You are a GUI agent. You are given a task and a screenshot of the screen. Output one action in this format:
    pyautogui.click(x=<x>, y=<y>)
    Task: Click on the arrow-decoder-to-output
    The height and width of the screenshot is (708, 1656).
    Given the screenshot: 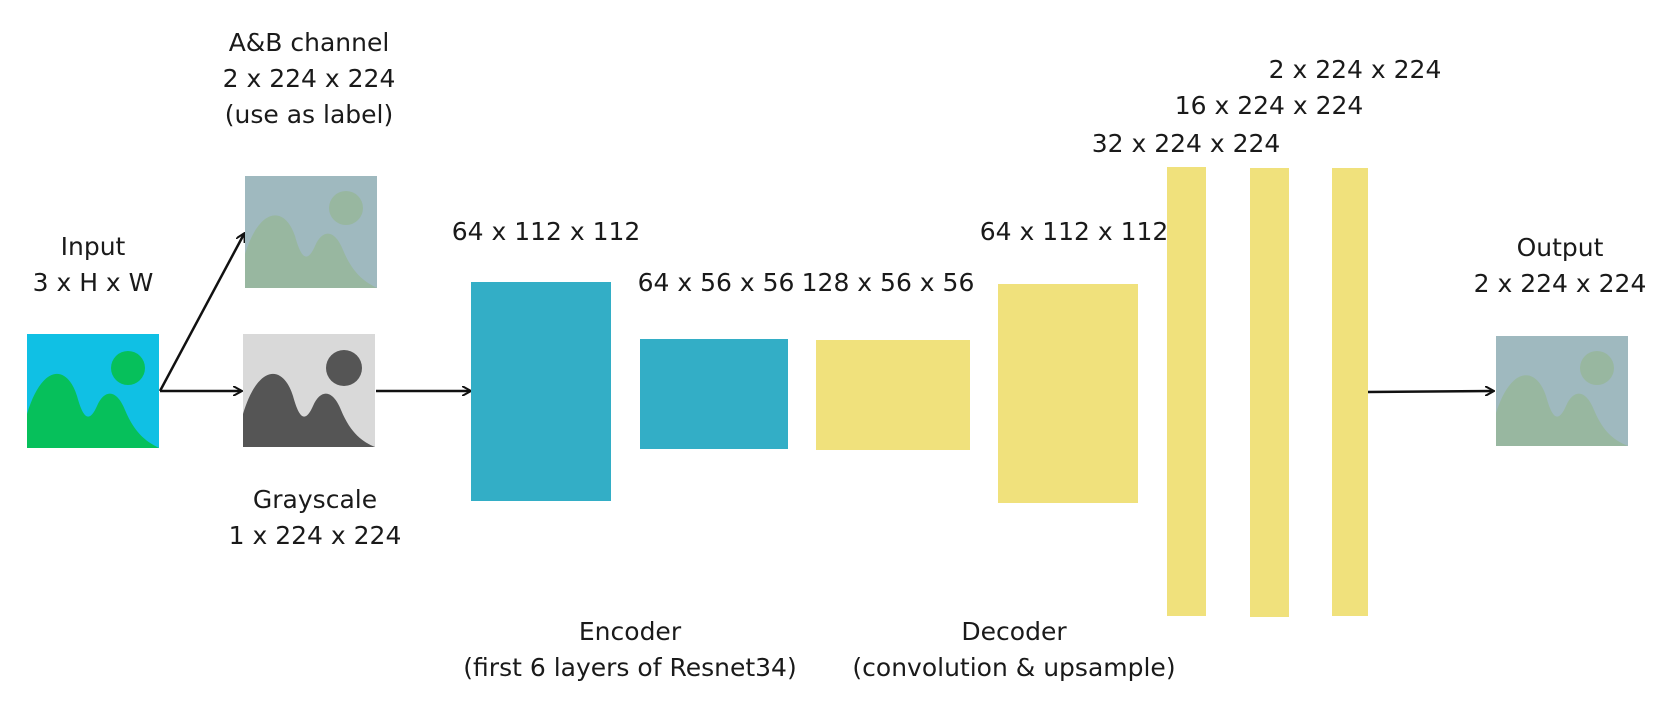 What is the action you would take?
    pyautogui.click(x=1429, y=391)
    